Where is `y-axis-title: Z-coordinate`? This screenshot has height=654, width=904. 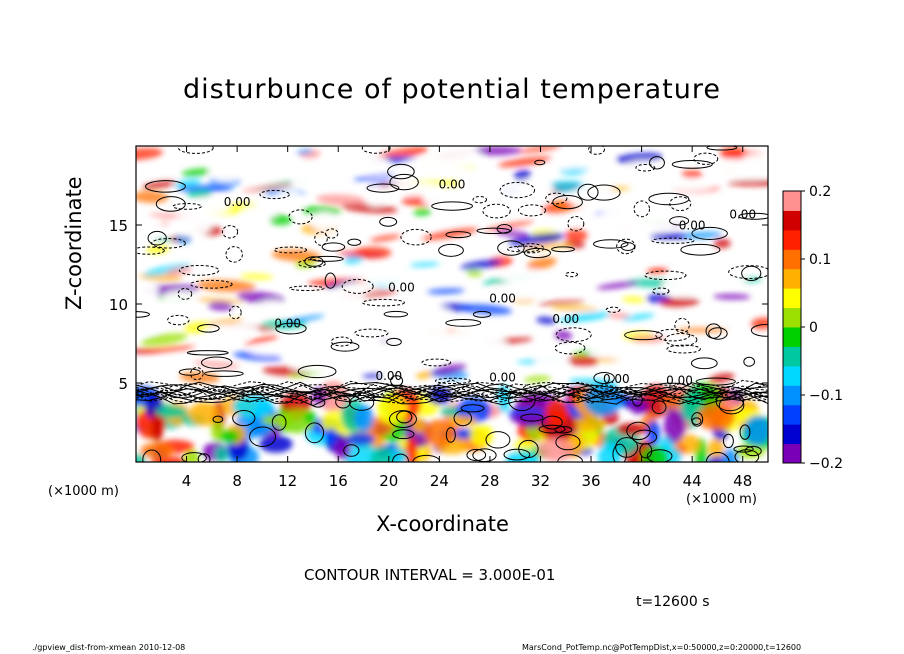 y-axis-title: Z-coordinate is located at coordinates (74, 243).